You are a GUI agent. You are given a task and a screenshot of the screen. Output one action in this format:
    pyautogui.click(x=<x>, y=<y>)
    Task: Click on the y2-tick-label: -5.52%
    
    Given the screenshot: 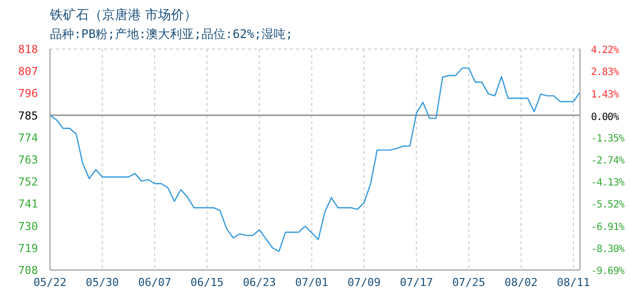 What is the action you would take?
    pyautogui.click(x=608, y=205)
    